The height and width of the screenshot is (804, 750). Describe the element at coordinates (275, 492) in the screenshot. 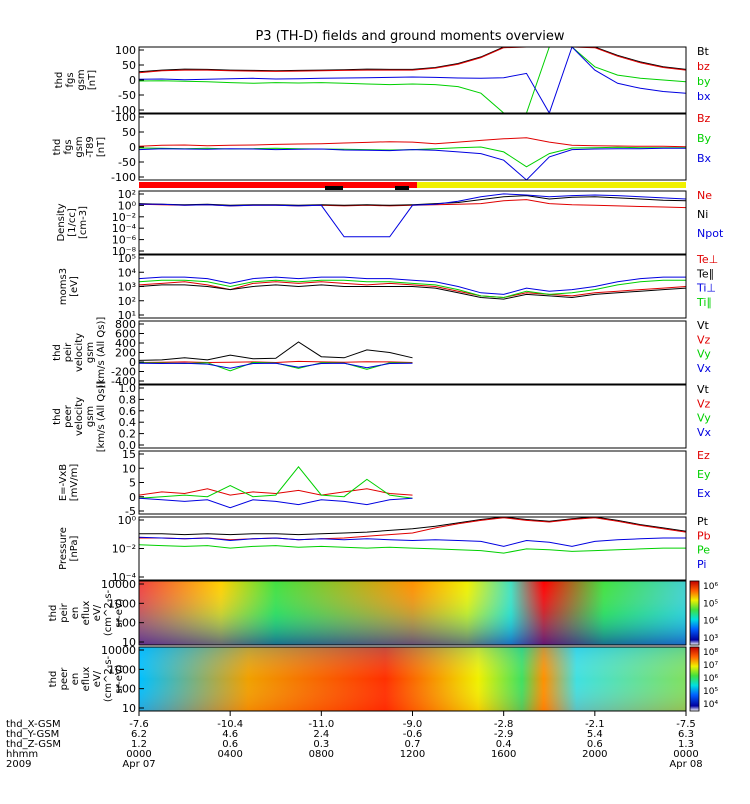

I see `series-line-Ez` at that location.